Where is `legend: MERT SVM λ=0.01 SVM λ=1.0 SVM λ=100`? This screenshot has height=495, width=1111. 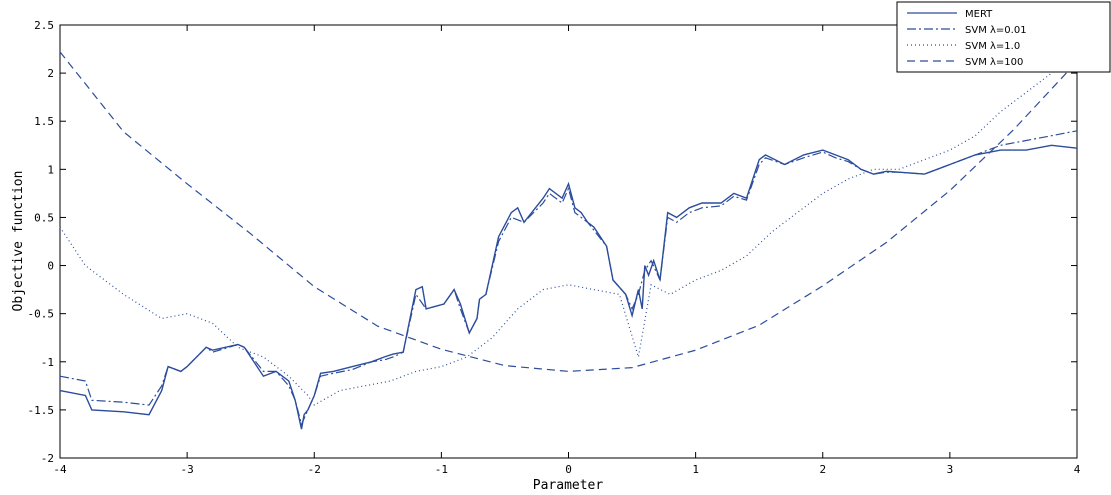 legend: MERT SVM λ=0.01 SVM λ=1.0 SVM λ=100 is located at coordinates (1003, 37).